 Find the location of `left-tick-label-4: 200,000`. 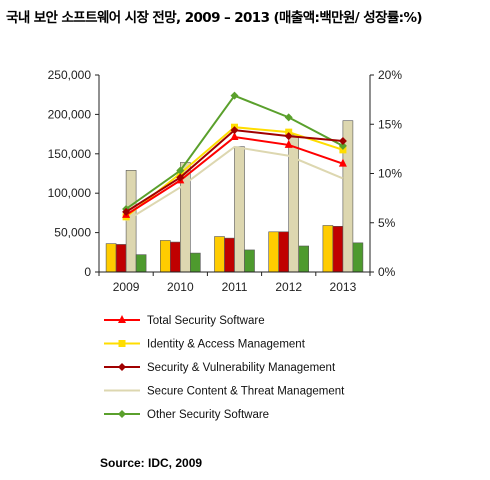

left-tick-label-4: 200,000 is located at coordinates (70, 114).